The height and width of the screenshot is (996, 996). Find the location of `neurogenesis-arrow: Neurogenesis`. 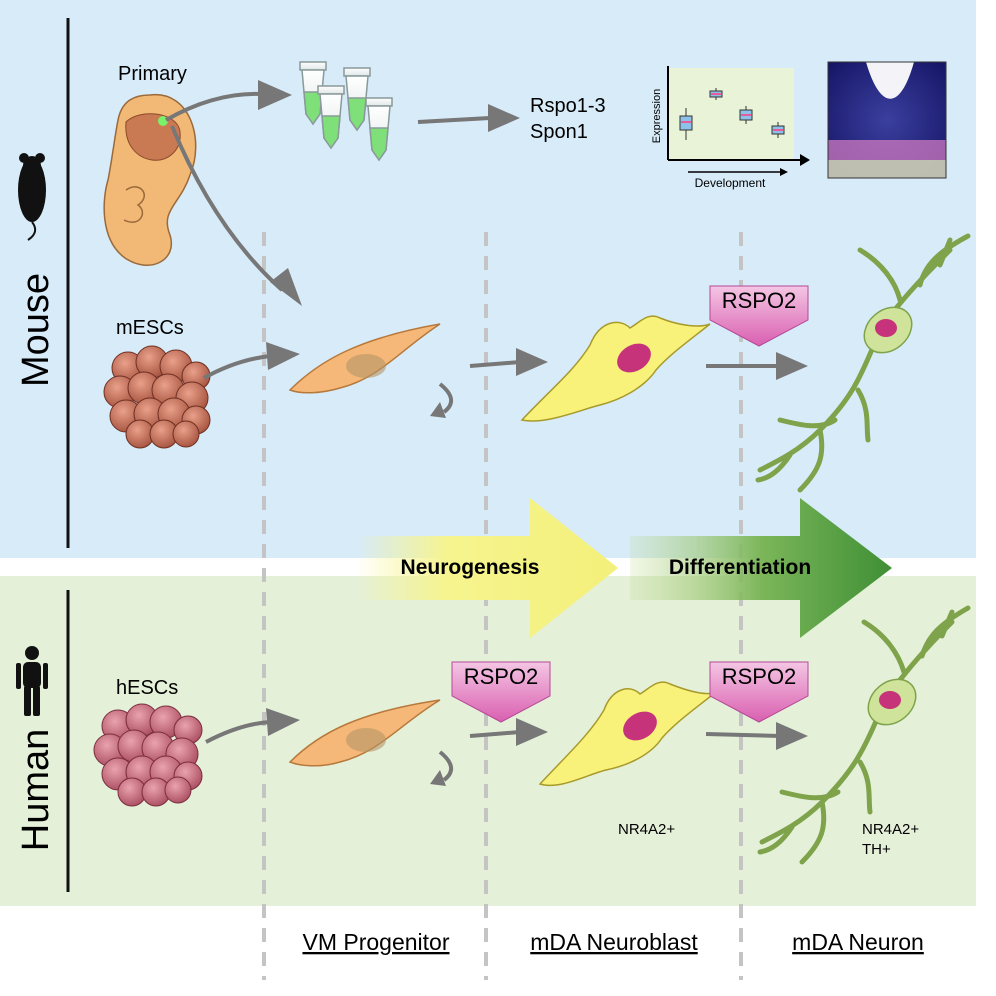

neurogenesis-arrow: Neurogenesis is located at coordinates (487, 568).